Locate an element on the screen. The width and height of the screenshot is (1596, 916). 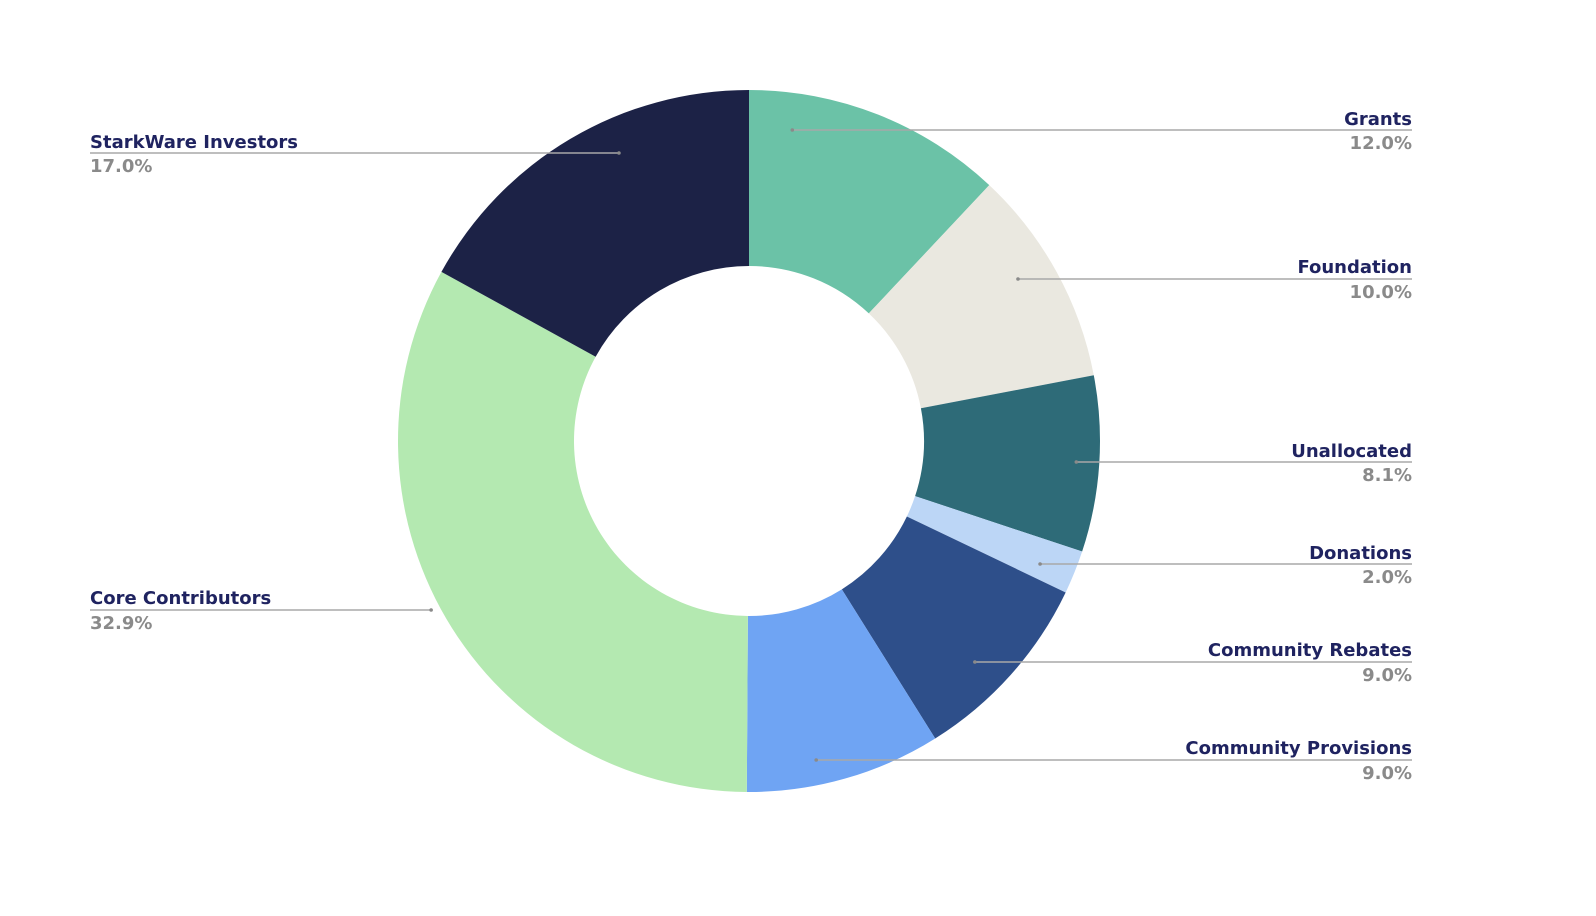
slice-community-provisions is located at coordinates (841, 690).